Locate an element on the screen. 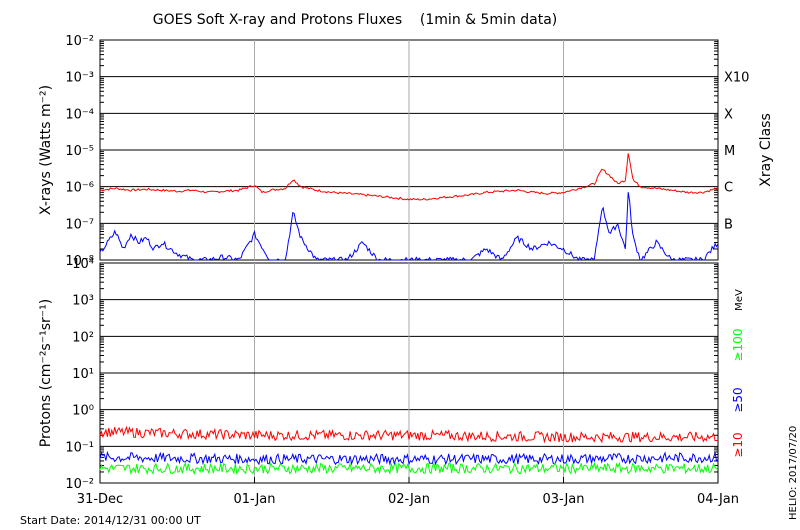  xray-class-label: B is located at coordinates (728, 224).